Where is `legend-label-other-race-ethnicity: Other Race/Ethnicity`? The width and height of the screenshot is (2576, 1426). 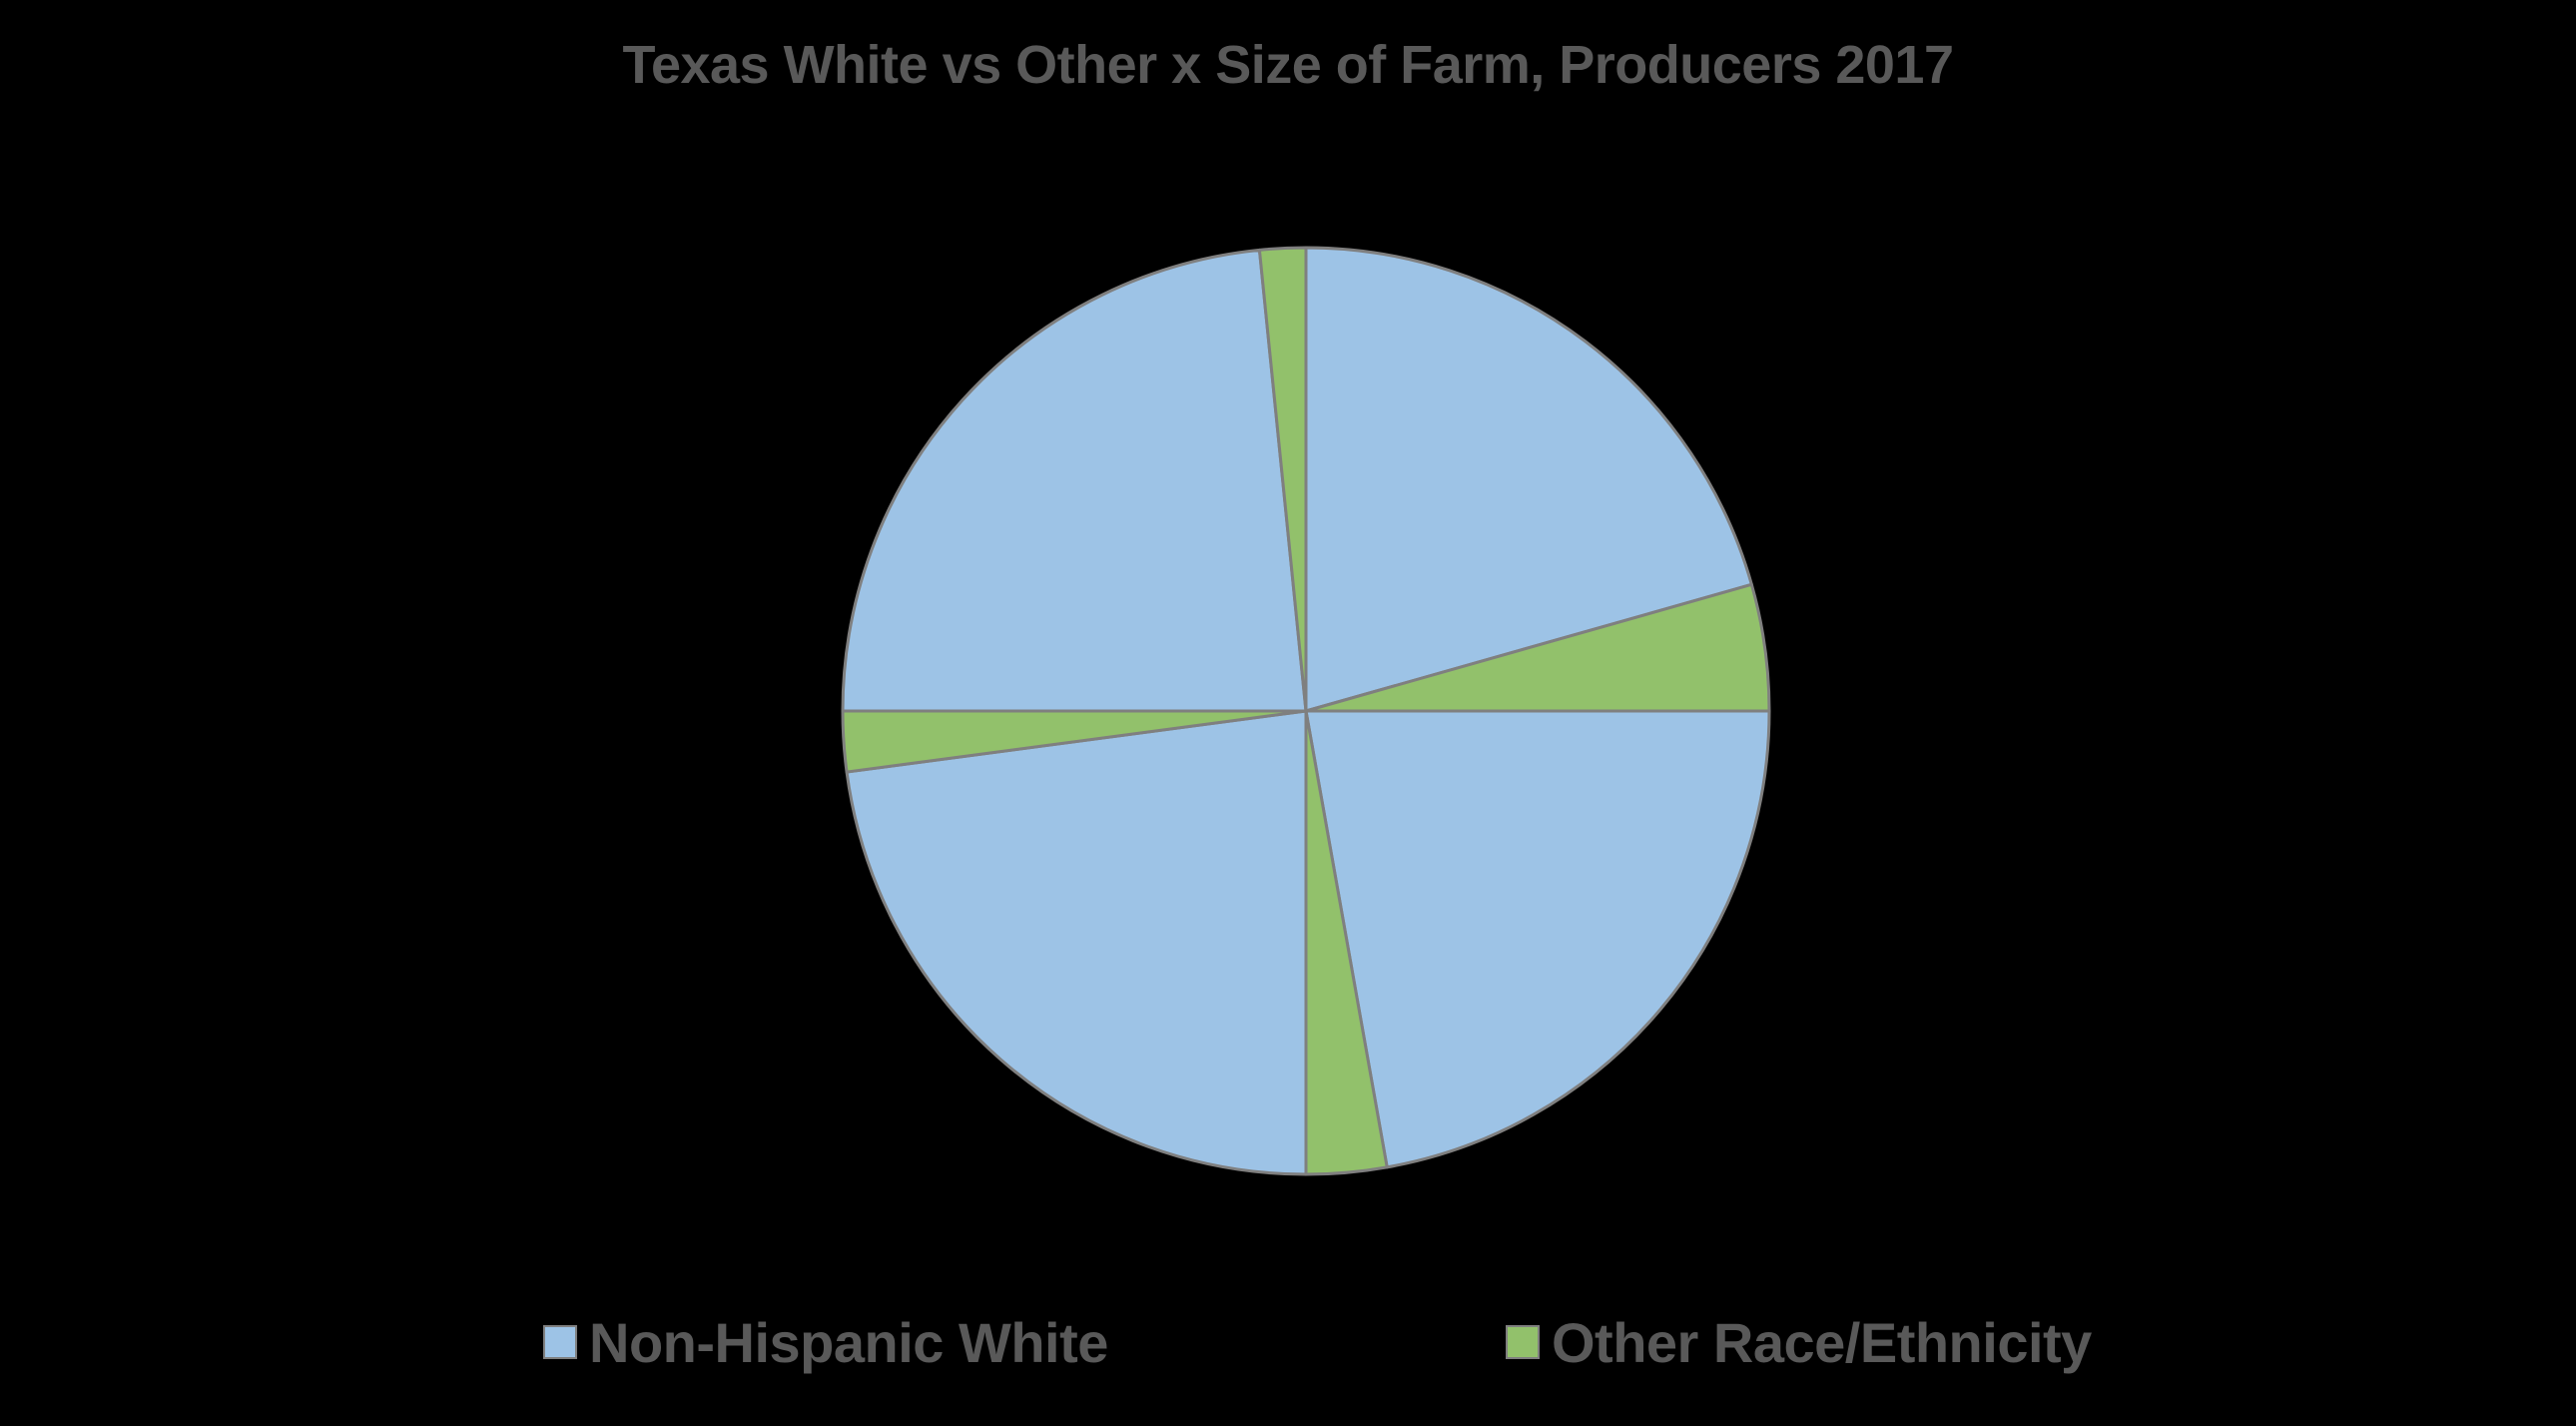
legend-label-other-race-ethnicity: Other Race/Ethnicity is located at coordinates (1822, 1342).